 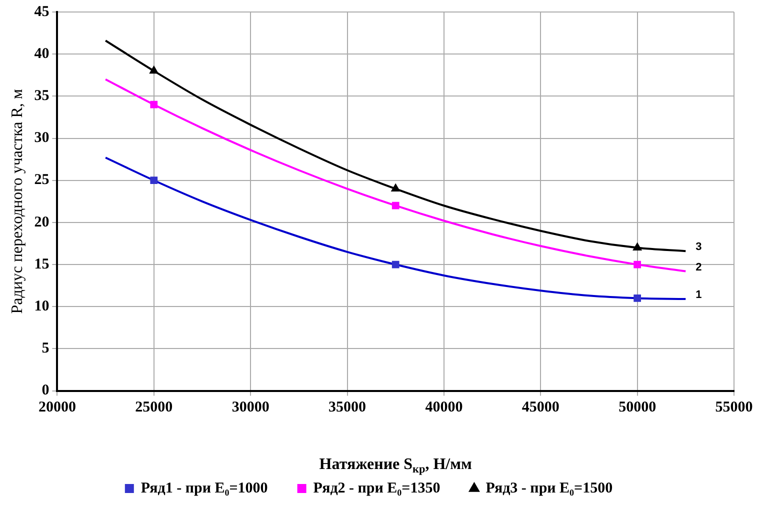 What do you see at coordinates (154, 408) in the screenshot?
I see `x-tick-label: 25000` at bounding box center [154, 408].